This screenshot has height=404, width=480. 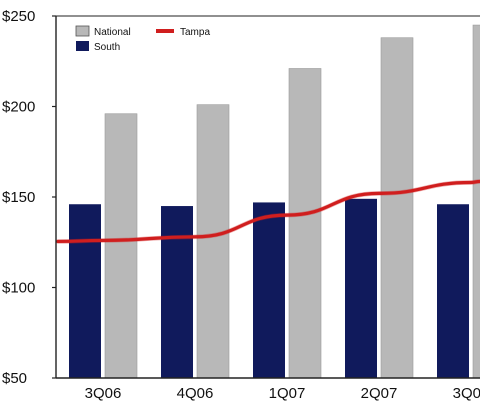 What do you see at coordinates (476, 201) in the screenshot?
I see `bar-national-3Q07` at bounding box center [476, 201].